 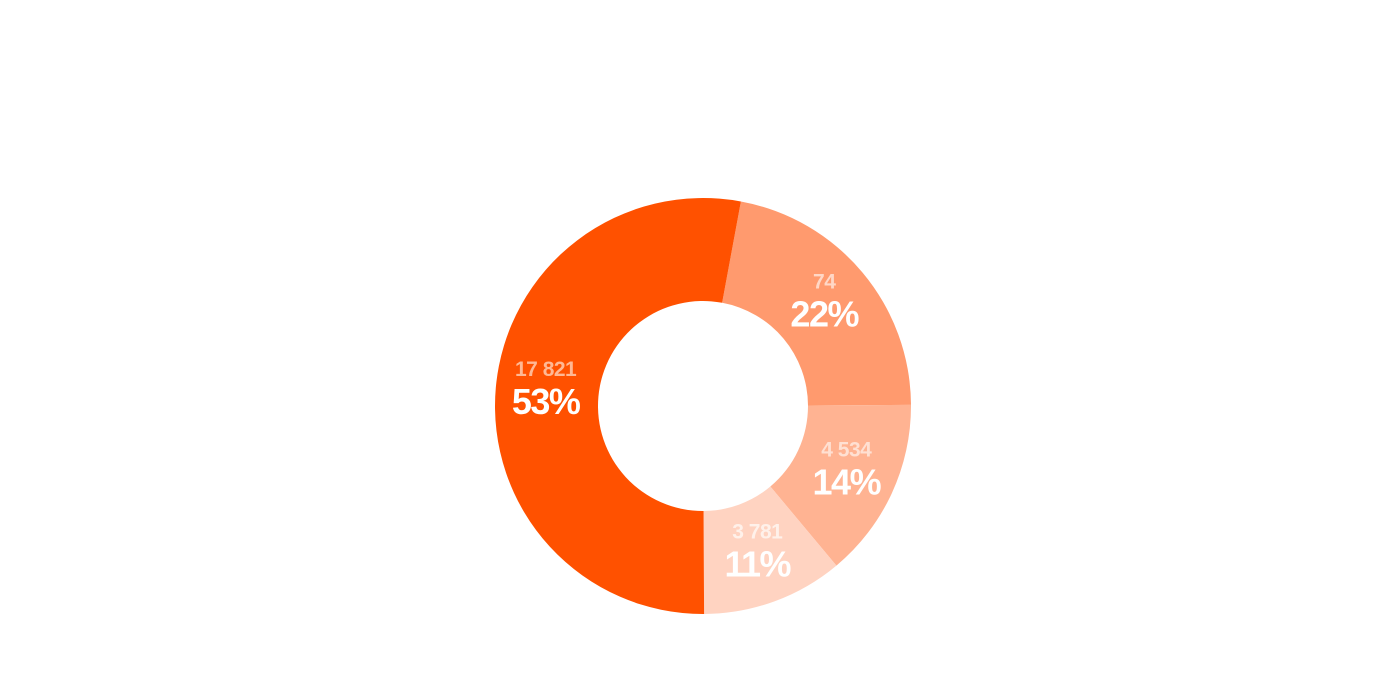 What do you see at coordinates (546, 401) in the screenshot?
I see `slice-percent-label: 53%` at bounding box center [546, 401].